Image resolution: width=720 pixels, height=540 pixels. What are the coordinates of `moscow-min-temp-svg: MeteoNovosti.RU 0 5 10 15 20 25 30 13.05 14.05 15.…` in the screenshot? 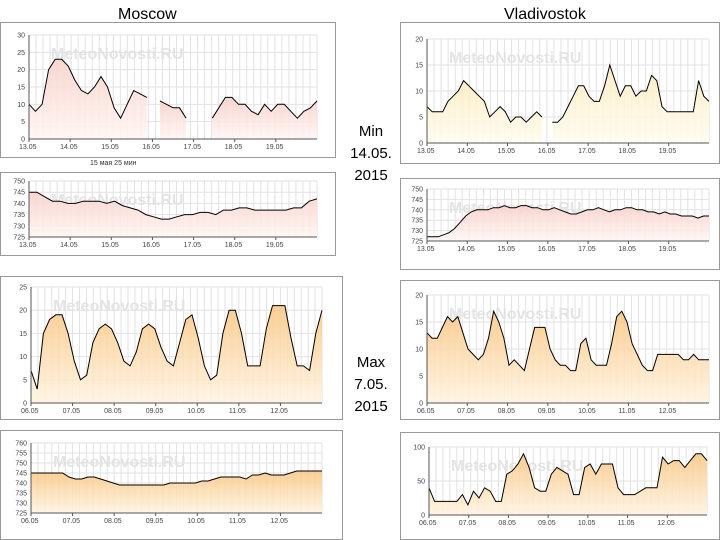 It's located at (167, 92).